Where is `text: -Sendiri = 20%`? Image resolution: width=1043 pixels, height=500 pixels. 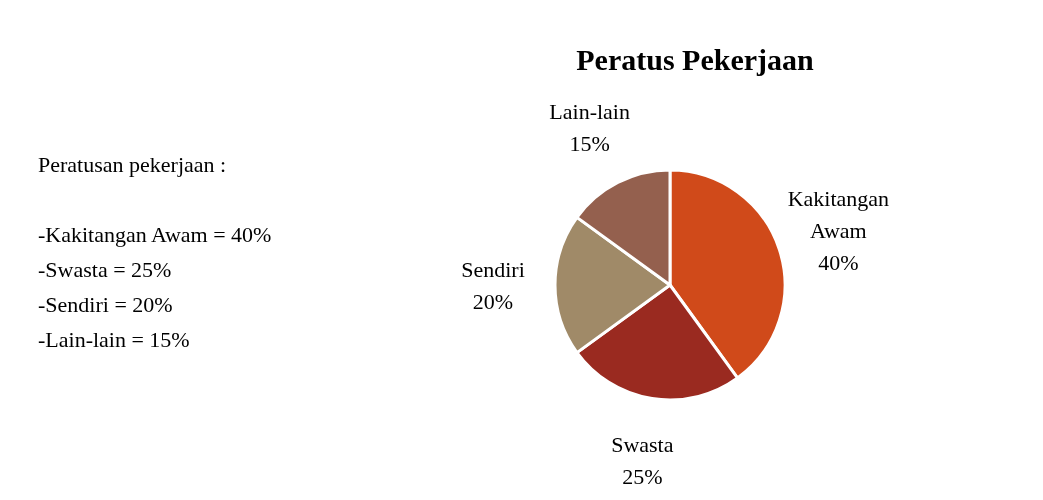 text: -Sendiri = 20% is located at coordinates (105, 304).